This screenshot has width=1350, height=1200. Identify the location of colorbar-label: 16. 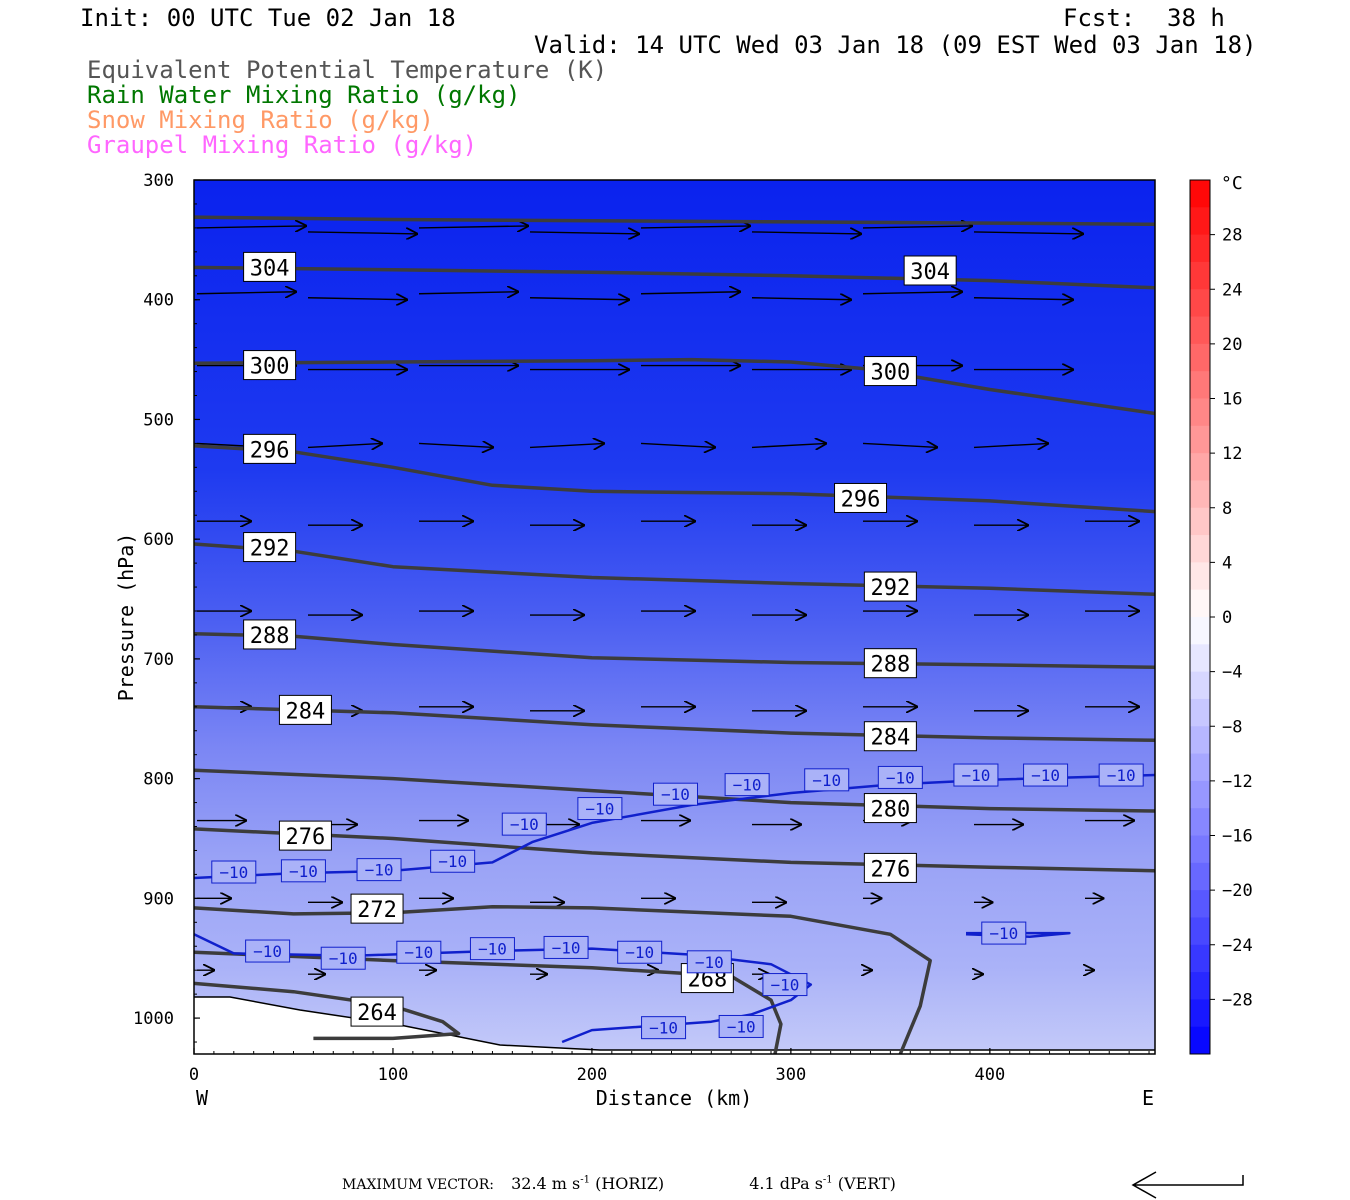
(1232, 400).